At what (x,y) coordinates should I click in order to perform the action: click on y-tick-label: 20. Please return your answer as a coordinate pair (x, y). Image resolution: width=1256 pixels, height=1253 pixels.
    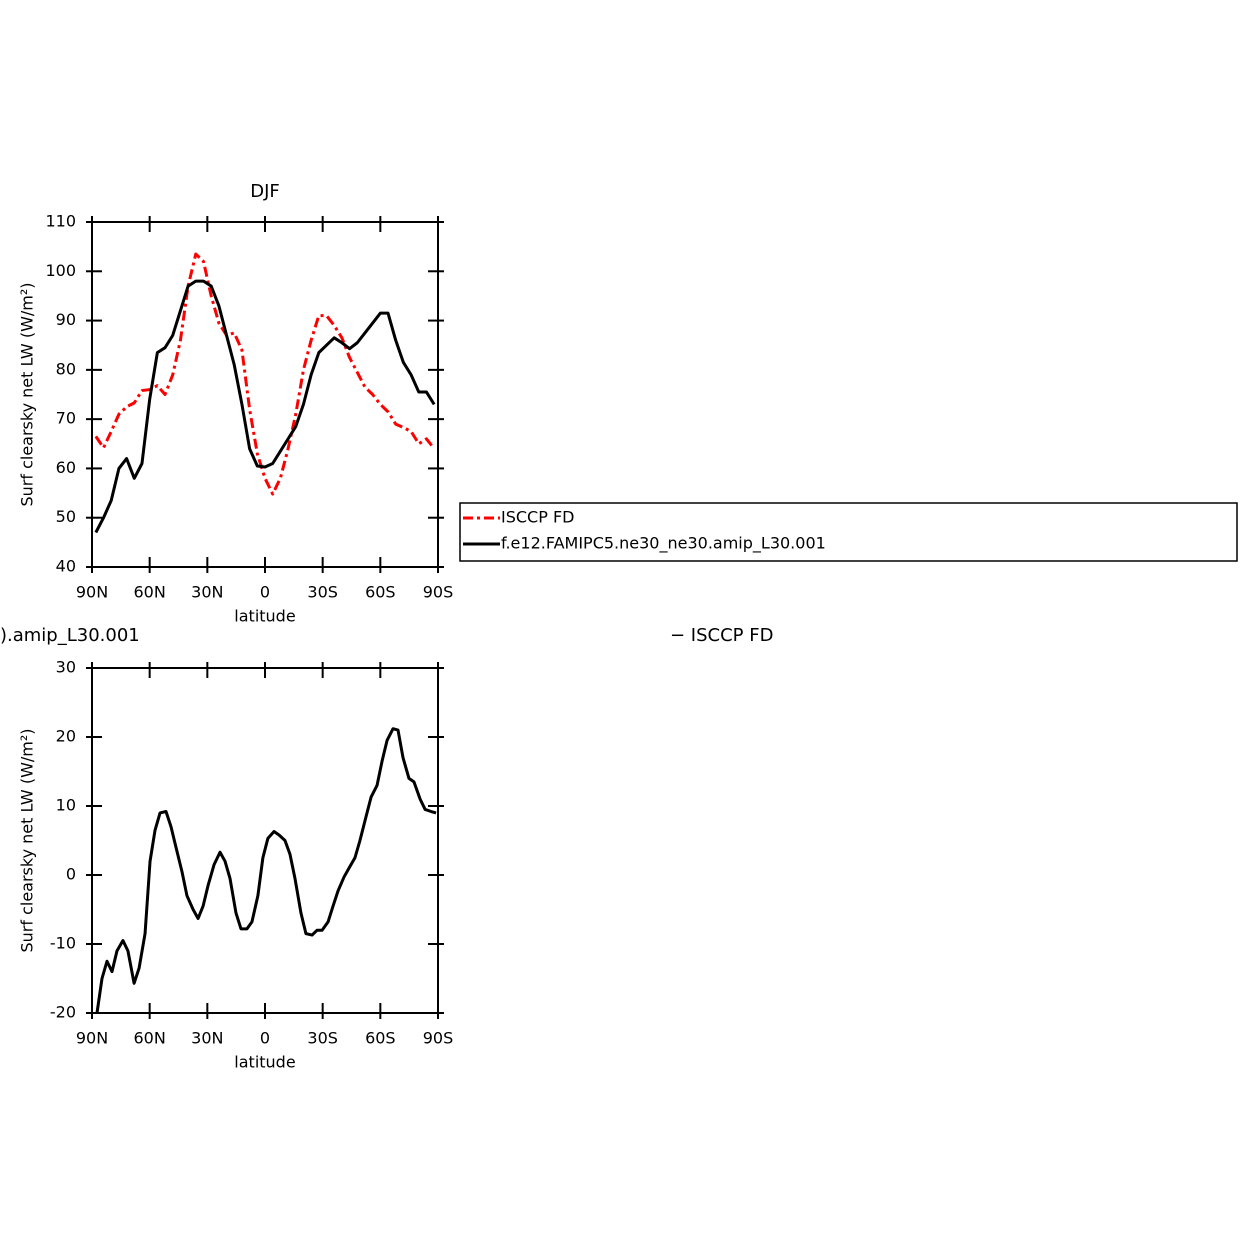
    Looking at the image, I should click on (66, 736).